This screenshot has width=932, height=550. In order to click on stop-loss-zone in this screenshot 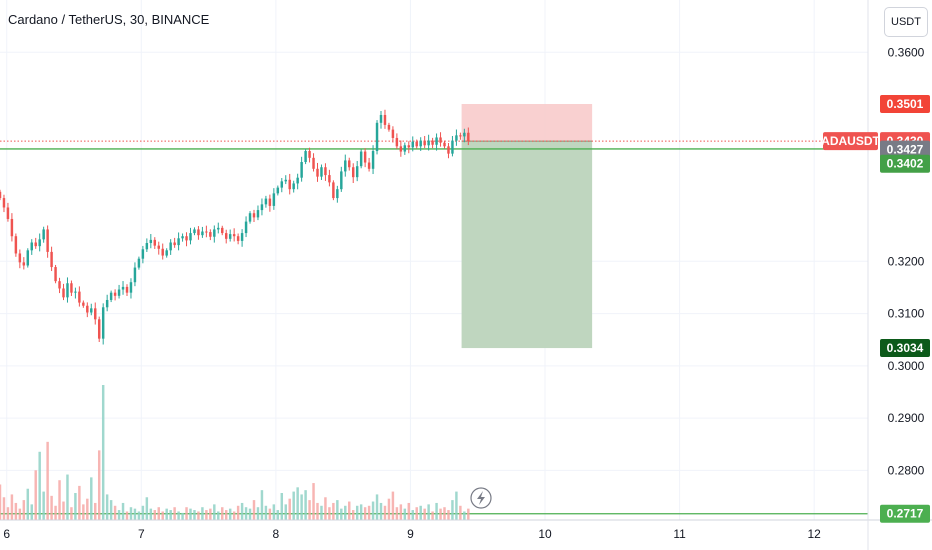, I will do `click(527, 123)`.